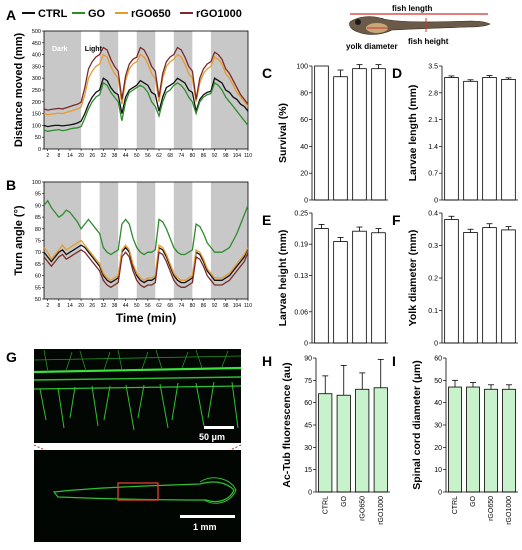 This screenshot has height=550, width=522. Describe the element at coordinates (148, 156) in the screenshot. I see `x-tick-label: 56` at that location.